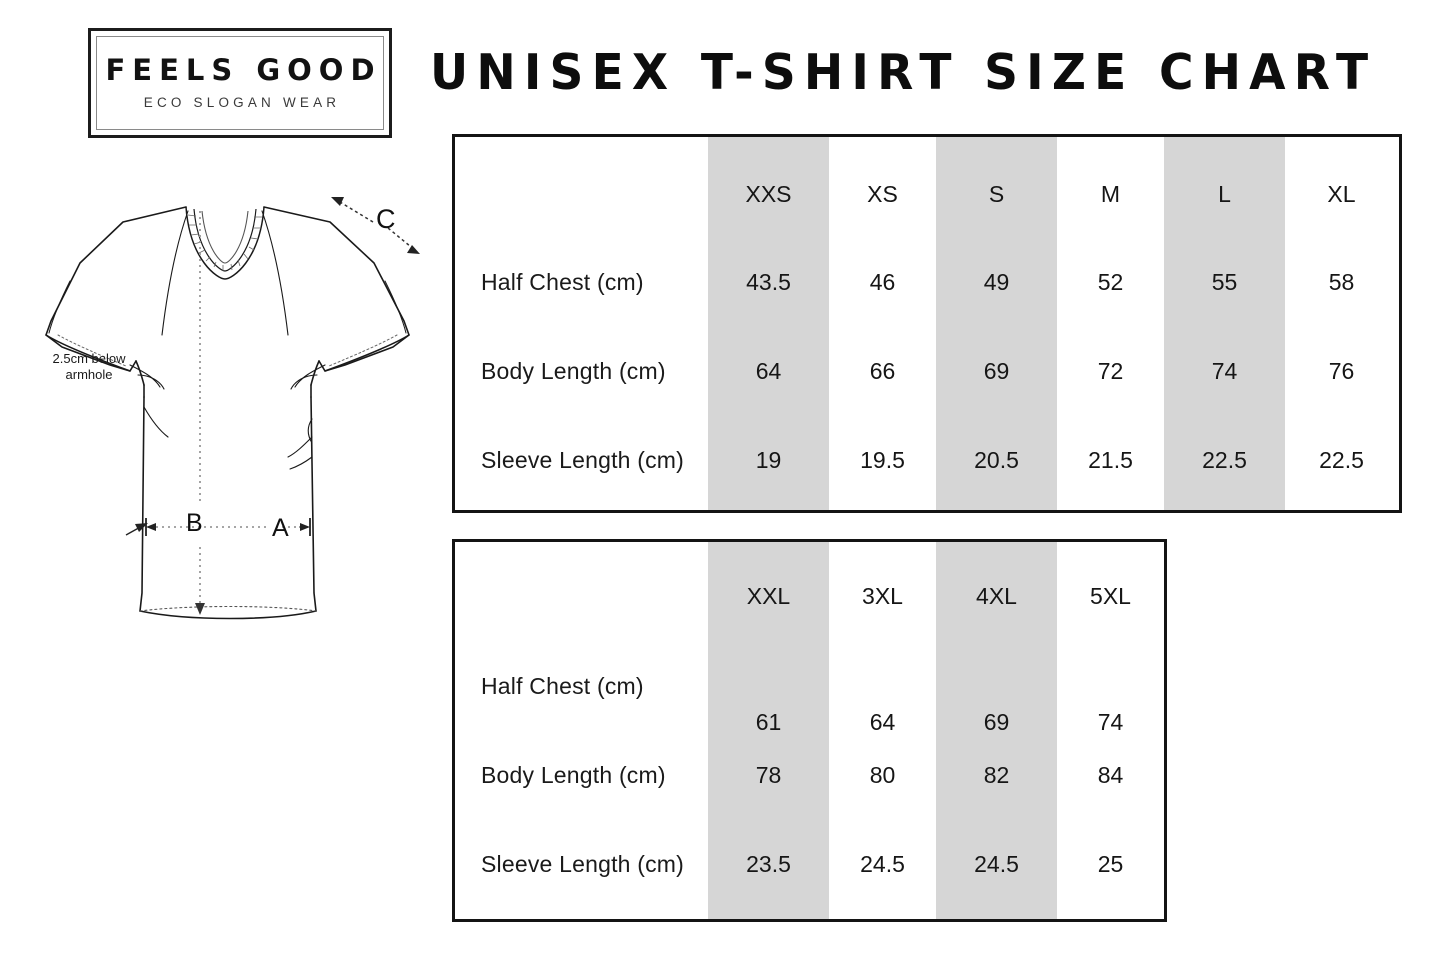  Describe the element at coordinates (1110, 596) in the screenshot. I see `col-header-5xl: 5XL` at that location.